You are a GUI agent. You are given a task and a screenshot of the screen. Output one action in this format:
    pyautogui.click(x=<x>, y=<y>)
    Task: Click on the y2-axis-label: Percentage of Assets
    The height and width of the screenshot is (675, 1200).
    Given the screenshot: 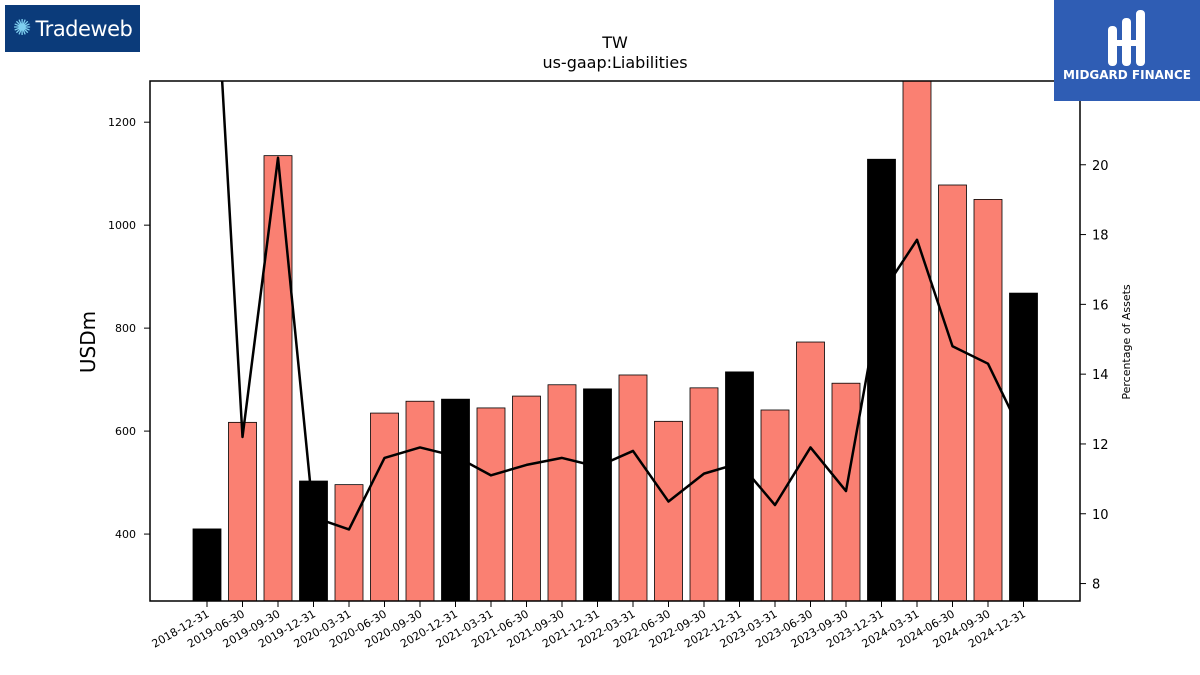 What is the action you would take?
    pyautogui.click(x=1126, y=342)
    